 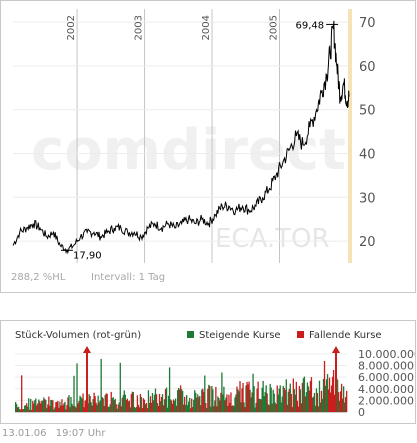 I want to click on legend-down-label: Fallende Kurse, so click(x=345, y=335).